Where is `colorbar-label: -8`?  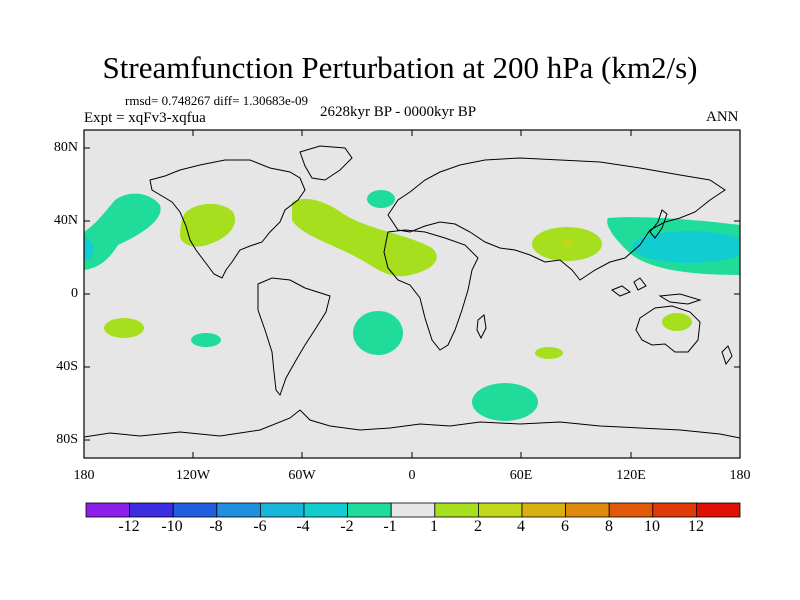
colorbar-label: -8 is located at coordinates (216, 526).